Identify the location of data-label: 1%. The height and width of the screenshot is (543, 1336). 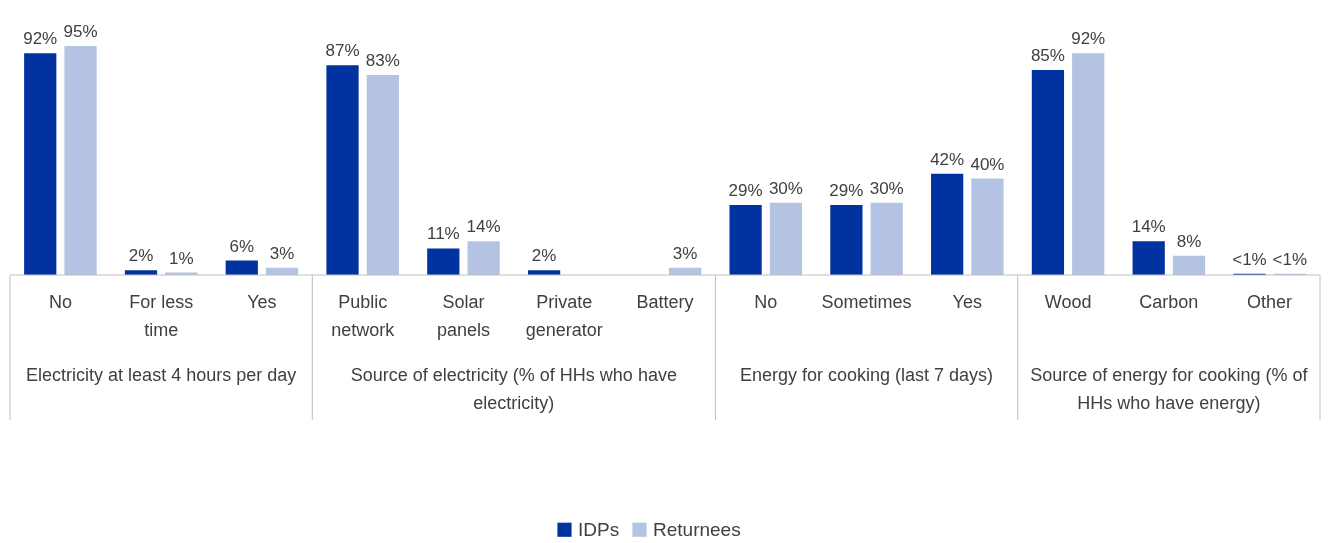
(181, 258).